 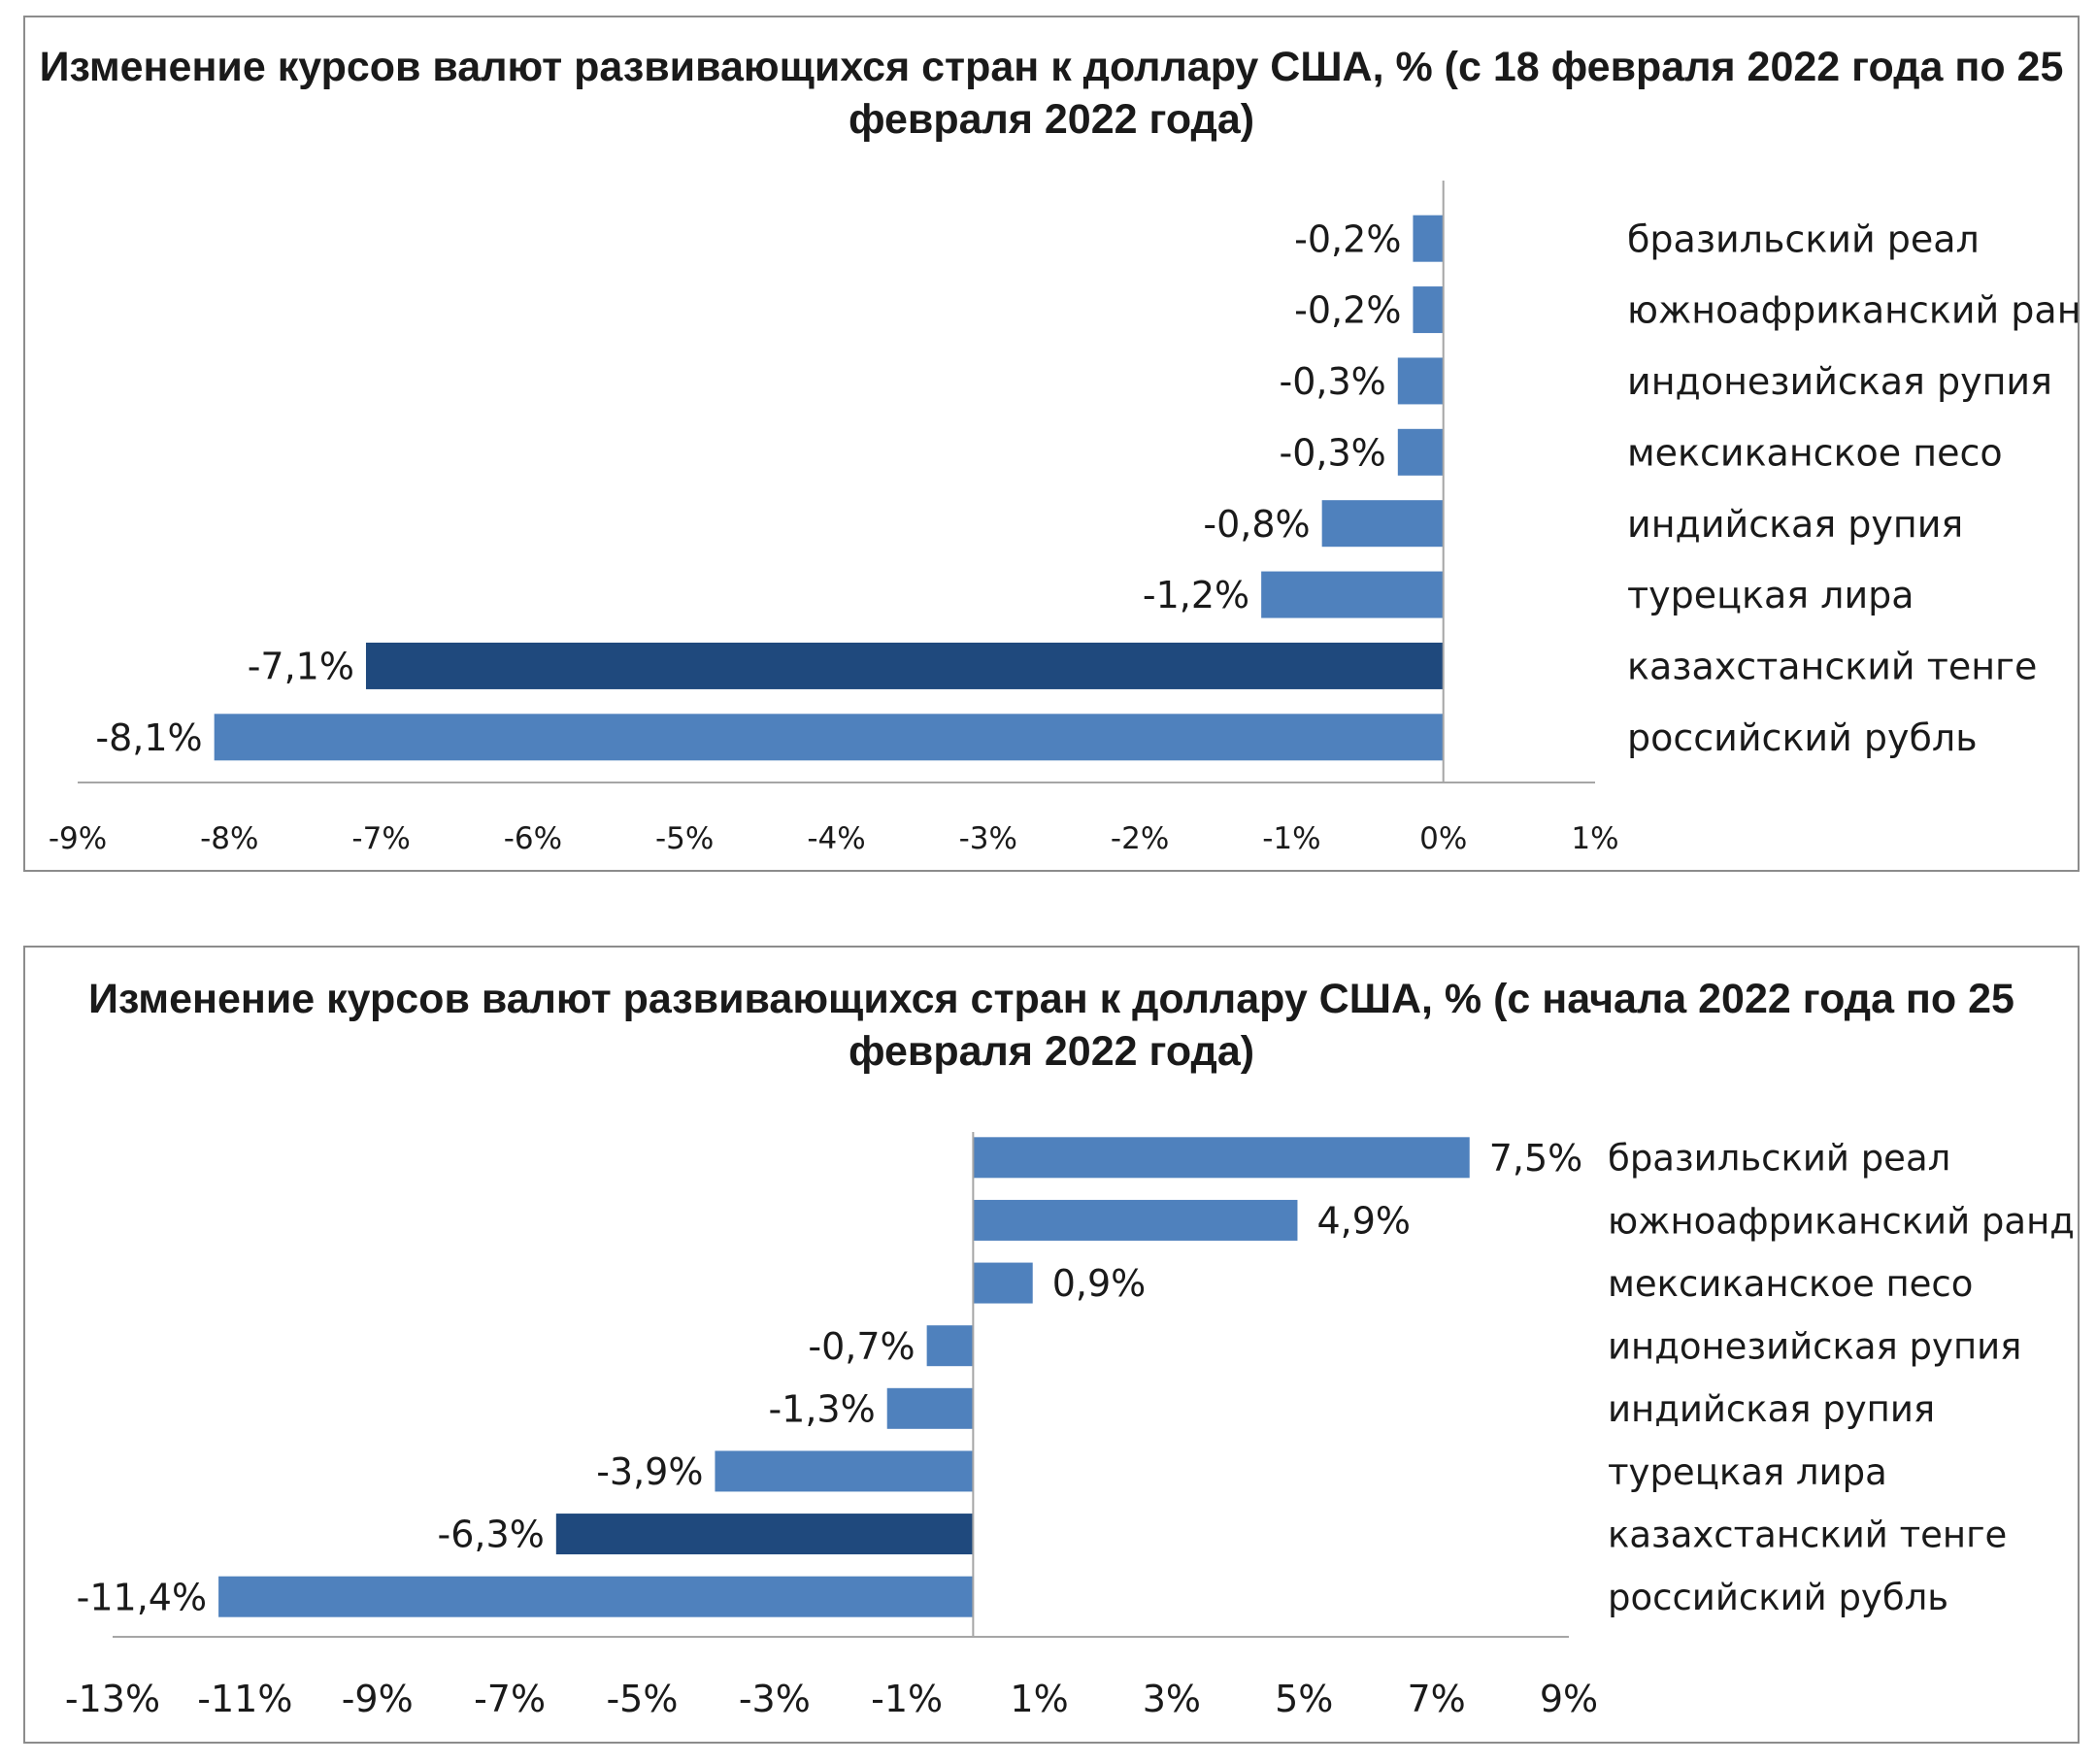 I want to click on data-label: -3,9%, so click(x=649, y=1471).